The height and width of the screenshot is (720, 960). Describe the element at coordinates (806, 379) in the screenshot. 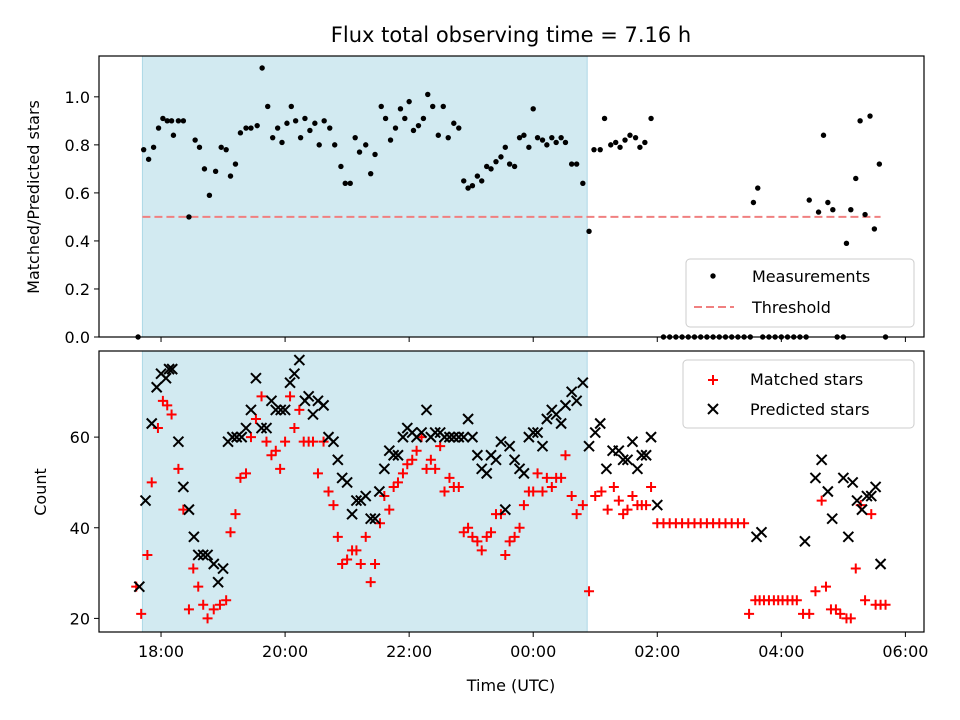

I see `matched-legend-label: Matched stars` at that location.